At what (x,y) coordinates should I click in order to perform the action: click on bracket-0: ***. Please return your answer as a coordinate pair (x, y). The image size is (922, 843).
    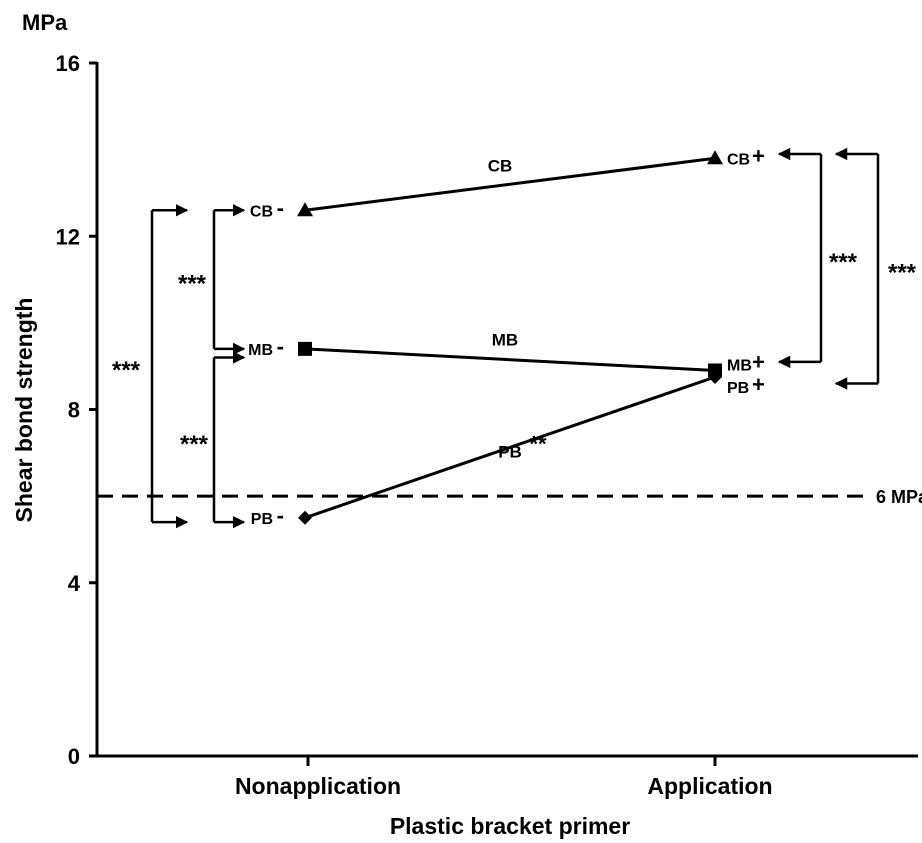
    Looking at the image, I should click on (212, 280).